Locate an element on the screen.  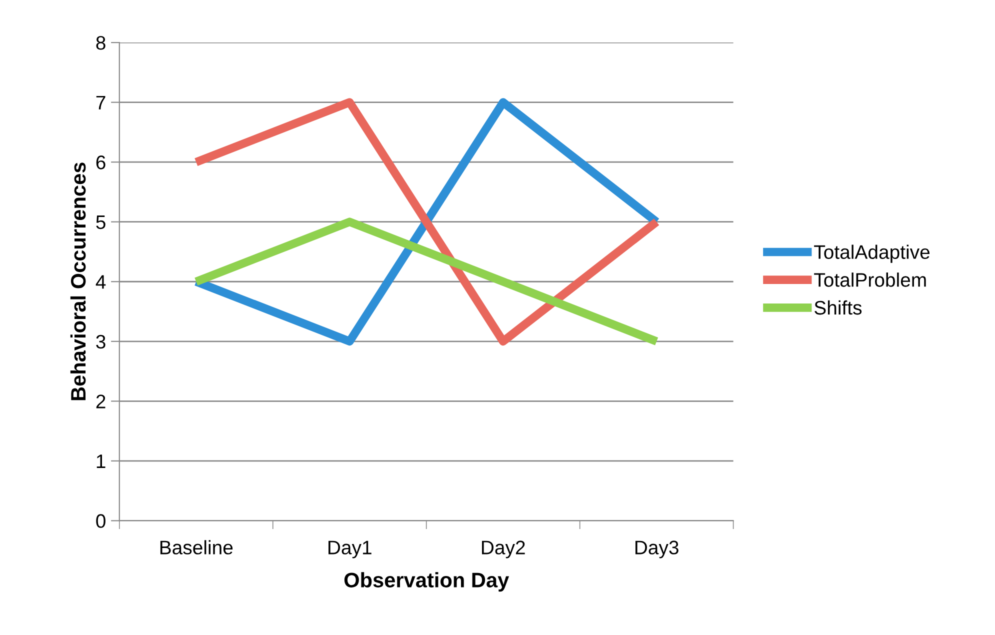
y-tick-label: 2 is located at coordinates (101, 401).